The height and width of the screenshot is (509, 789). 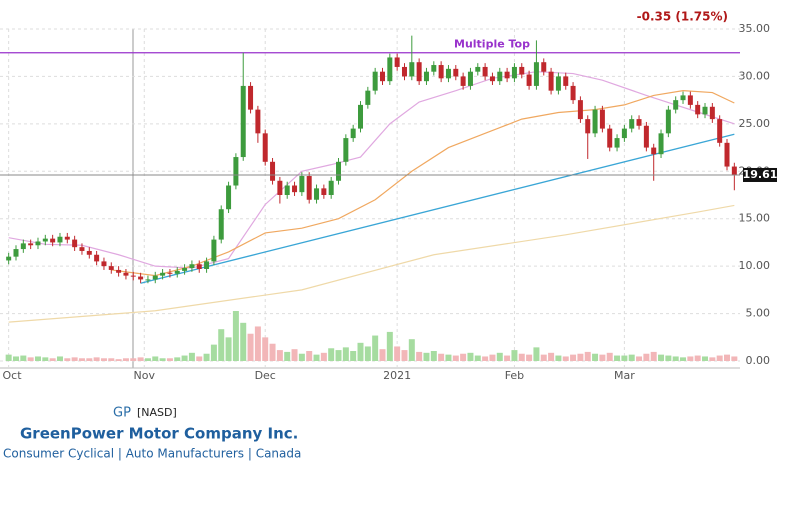 What do you see at coordinates (159, 434) in the screenshot?
I see `company-name: GreenPower Motor Company Inc.` at bounding box center [159, 434].